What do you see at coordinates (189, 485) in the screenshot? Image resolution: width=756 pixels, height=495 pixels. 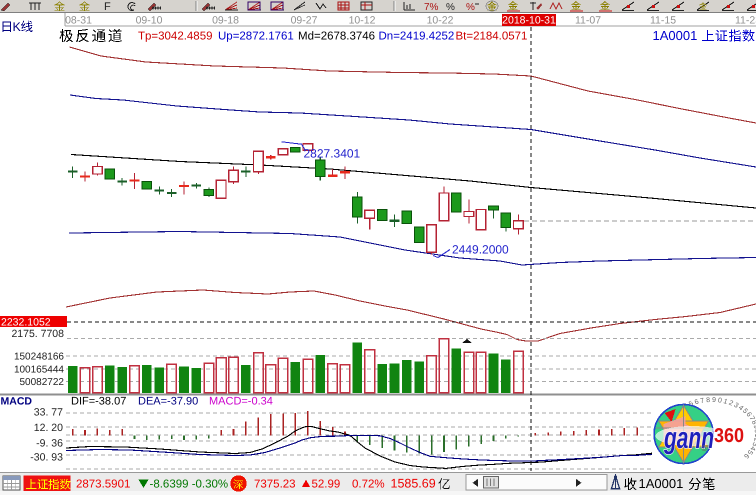 I see `svg-text: -8.6399 -0.30%` at bounding box center [189, 485].